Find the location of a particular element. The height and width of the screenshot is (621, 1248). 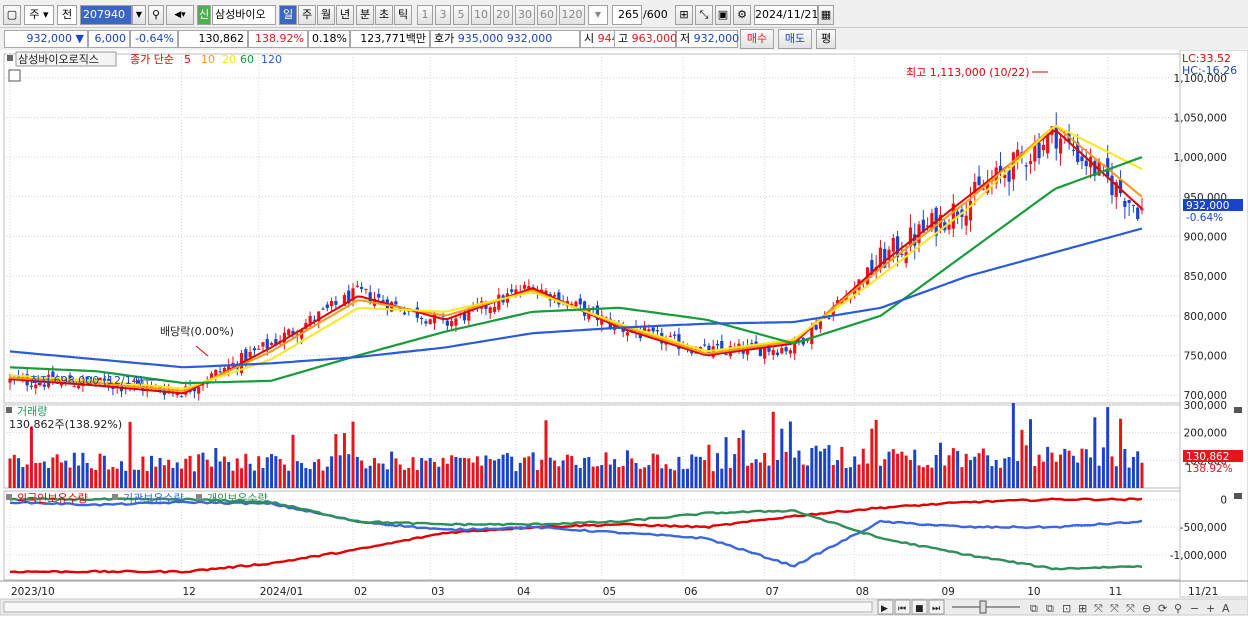

interval-20: 20 is located at coordinates (503, 15).